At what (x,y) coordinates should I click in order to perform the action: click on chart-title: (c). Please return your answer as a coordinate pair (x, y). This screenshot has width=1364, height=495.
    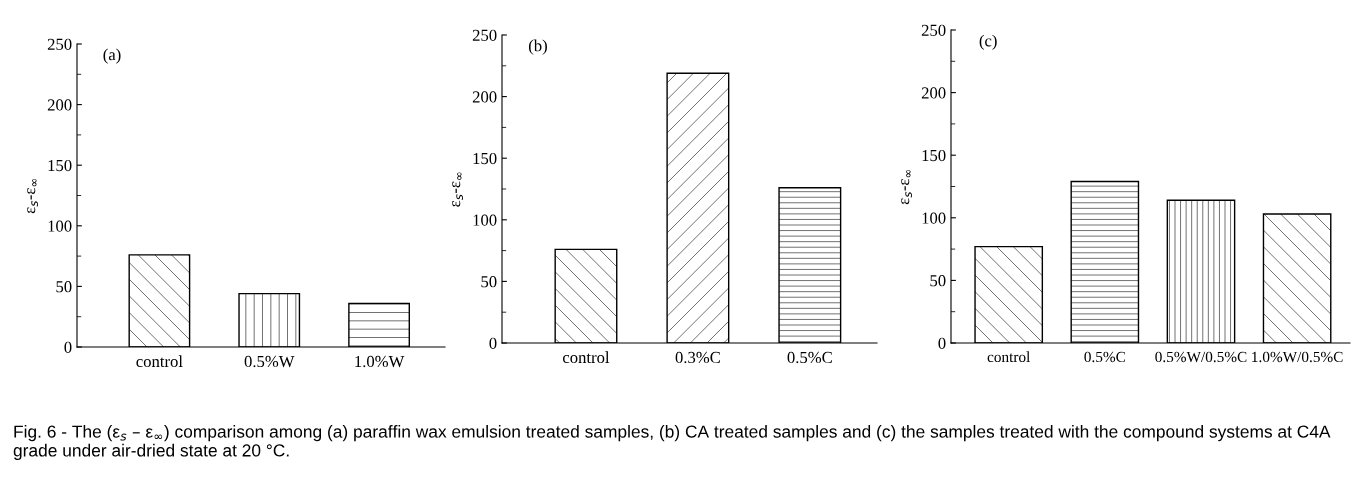
    Looking at the image, I should click on (988, 42).